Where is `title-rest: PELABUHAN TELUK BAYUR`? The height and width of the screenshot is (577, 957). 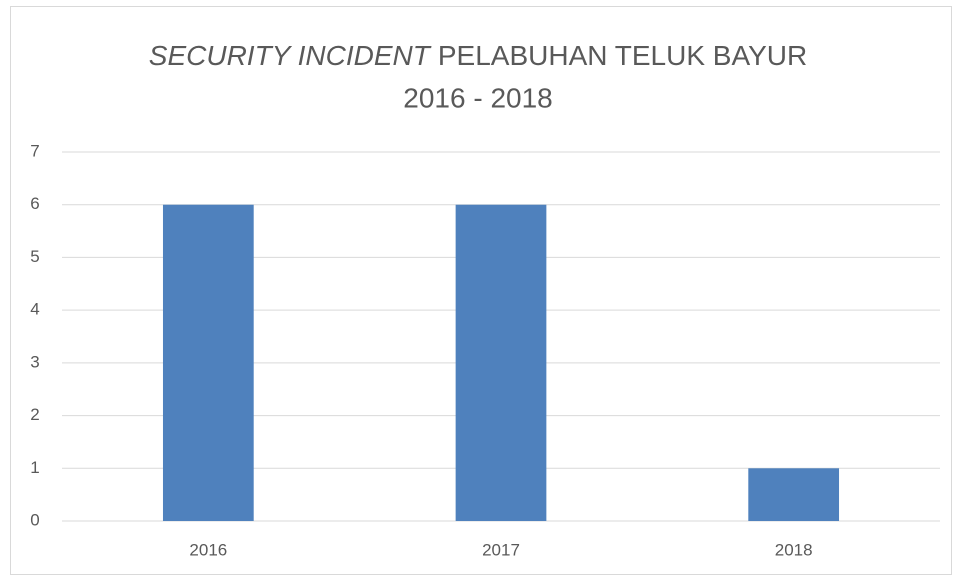 title-rest: PELABUHAN TELUK BAYUR is located at coordinates (622, 55).